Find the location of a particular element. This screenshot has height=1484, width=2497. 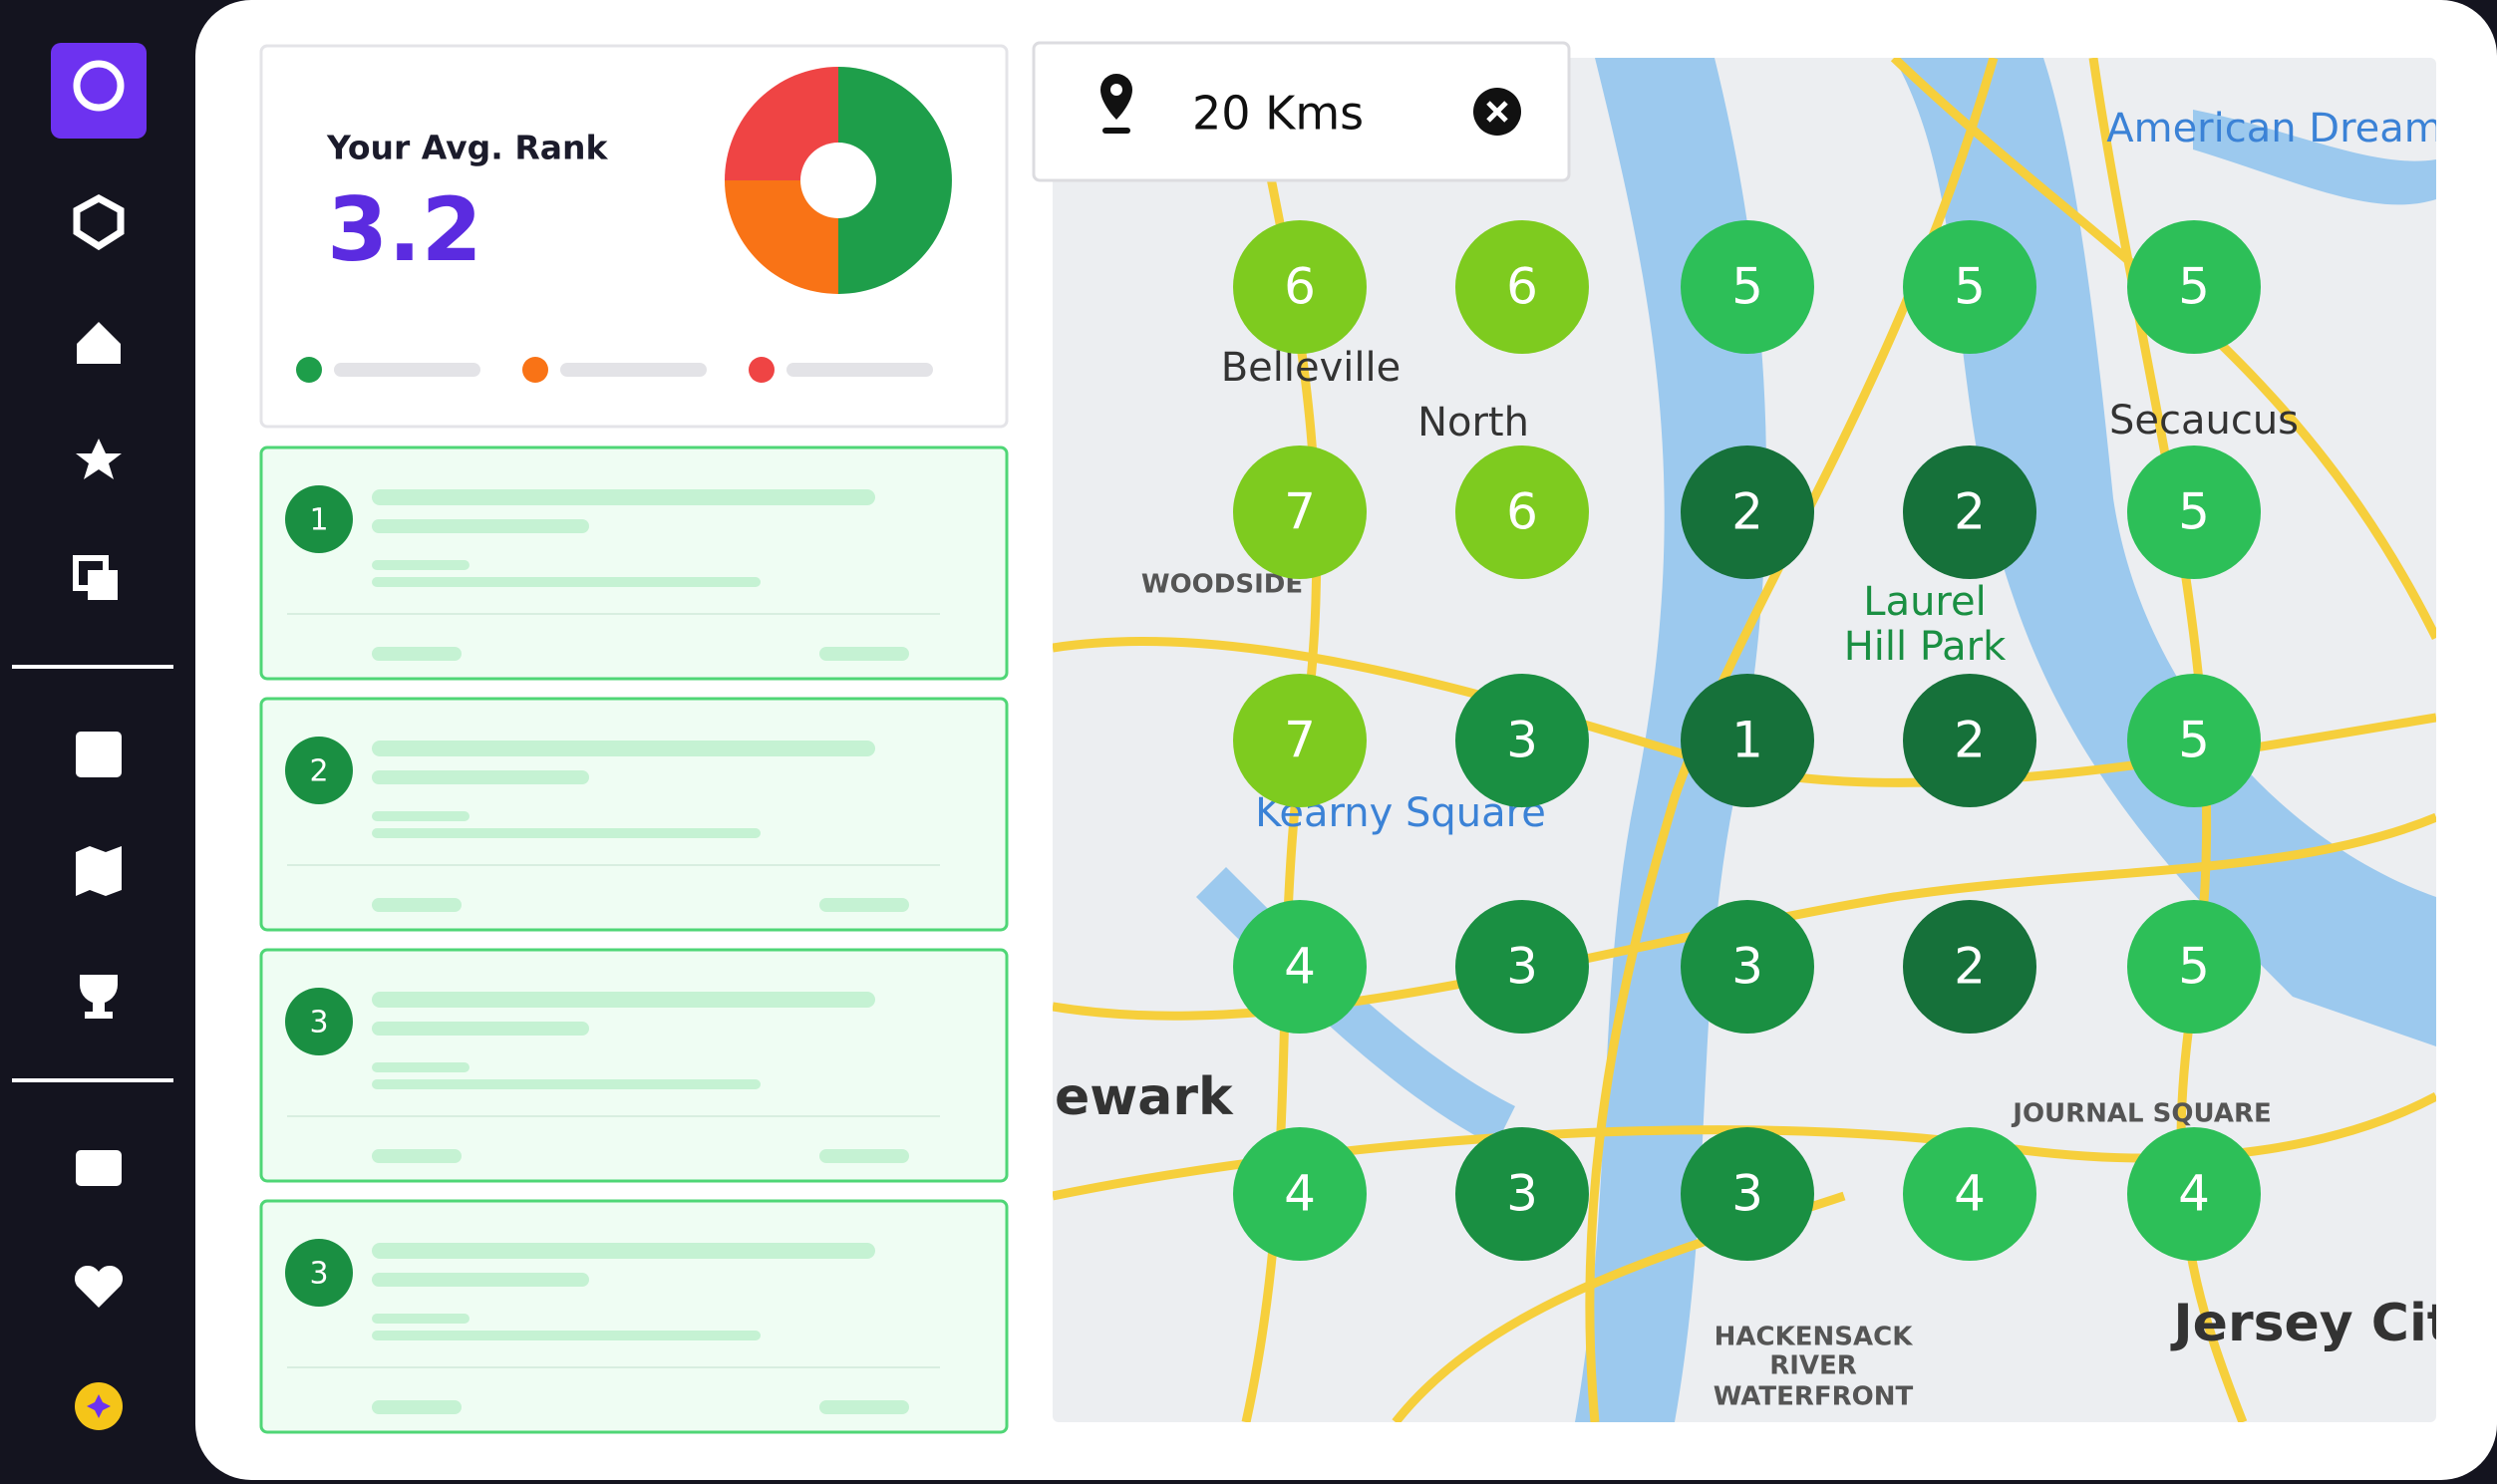

nav-map is located at coordinates (99, 871).